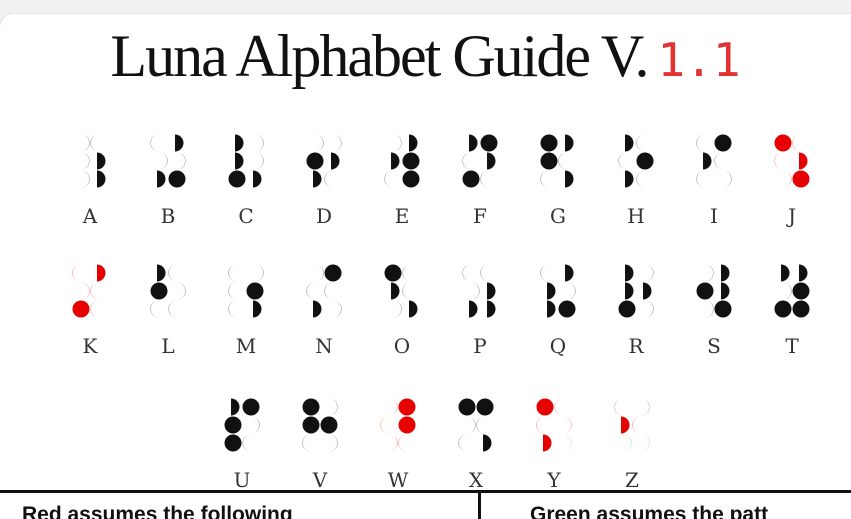 The width and height of the screenshot is (851, 519). What do you see at coordinates (636, 216) in the screenshot?
I see `letter-label: H` at bounding box center [636, 216].